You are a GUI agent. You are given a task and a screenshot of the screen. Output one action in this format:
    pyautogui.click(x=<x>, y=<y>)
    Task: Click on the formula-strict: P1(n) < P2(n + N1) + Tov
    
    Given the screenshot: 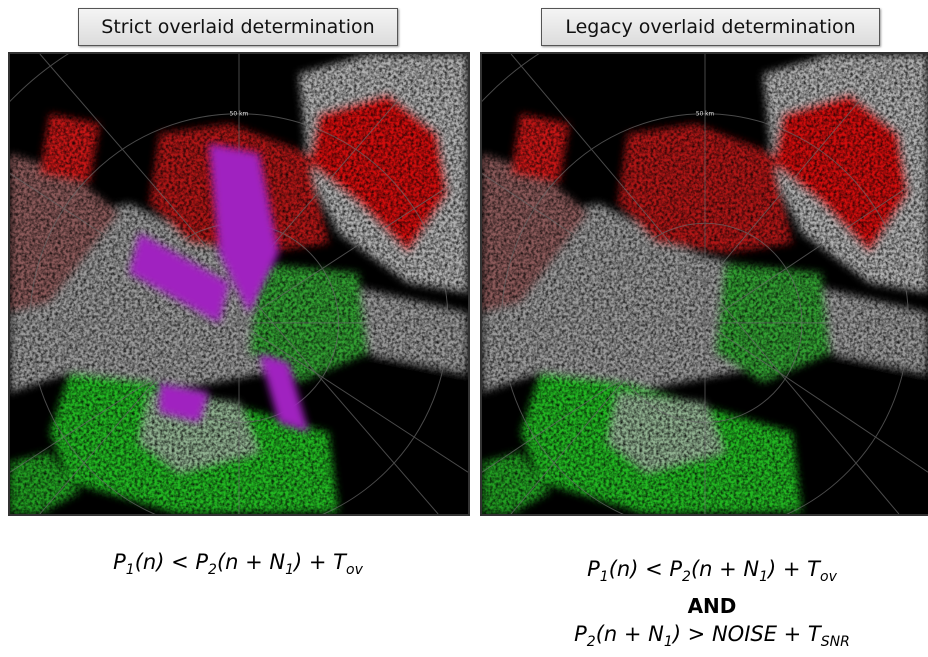 What is the action you would take?
    pyautogui.click(x=238, y=566)
    